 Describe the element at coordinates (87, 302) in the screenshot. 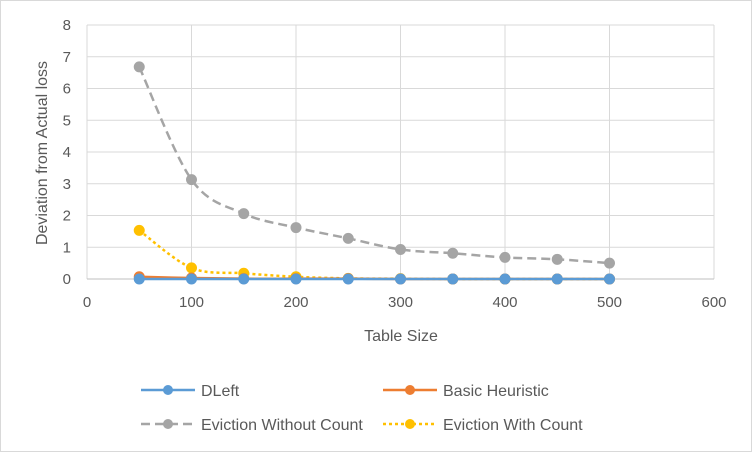

I see `x-tick-label: 0` at that location.